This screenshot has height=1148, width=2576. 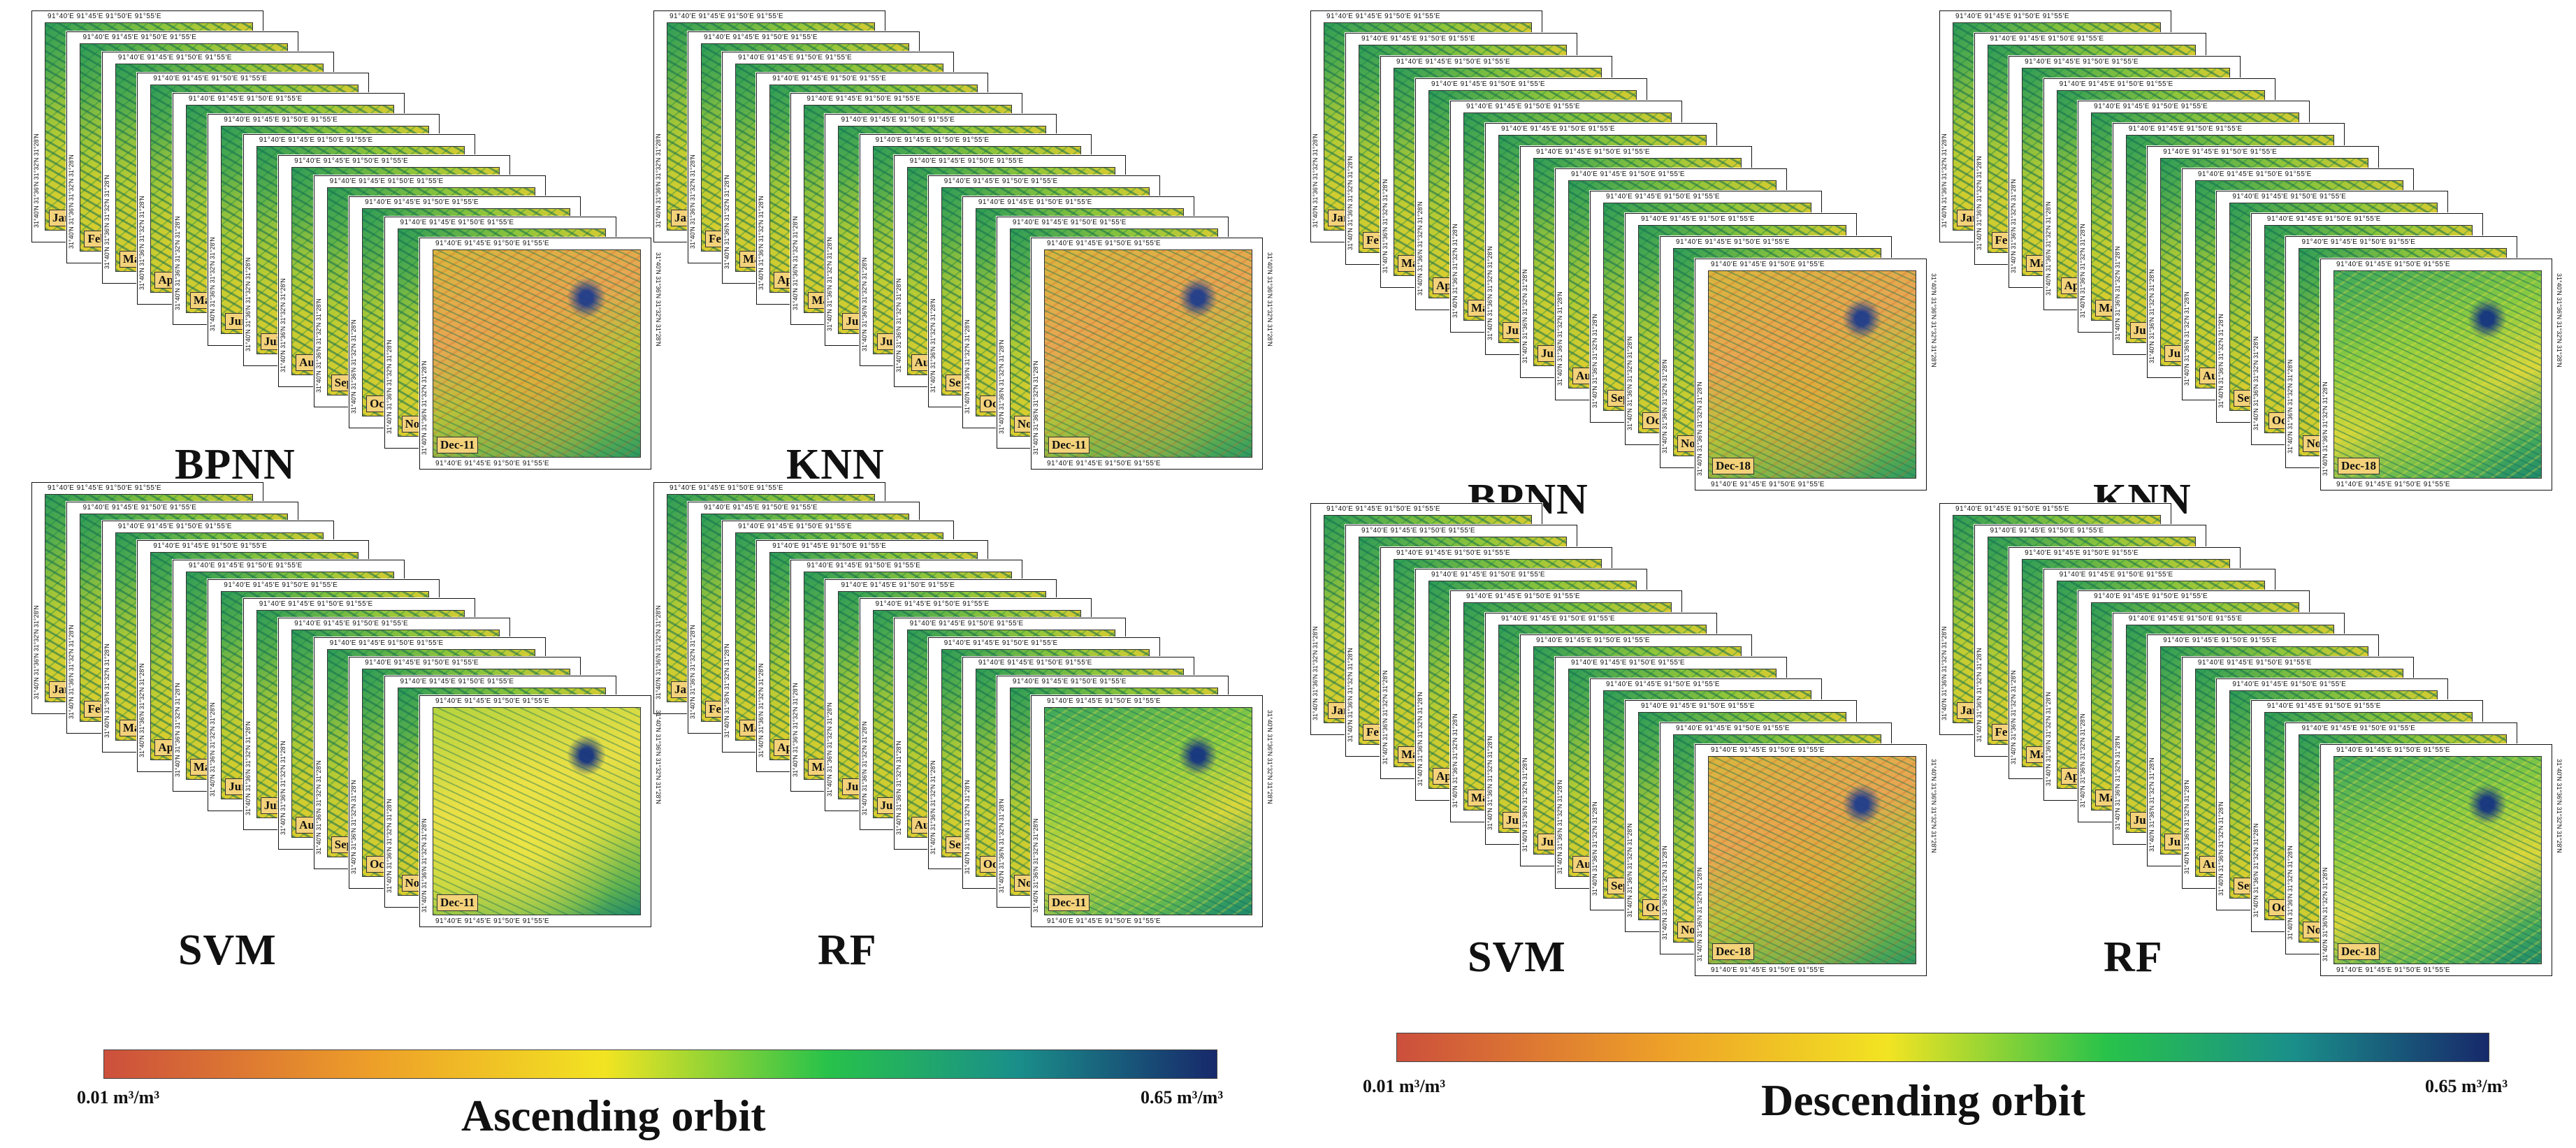 I want to click on model-label-rf: RF, so click(x=847, y=951).